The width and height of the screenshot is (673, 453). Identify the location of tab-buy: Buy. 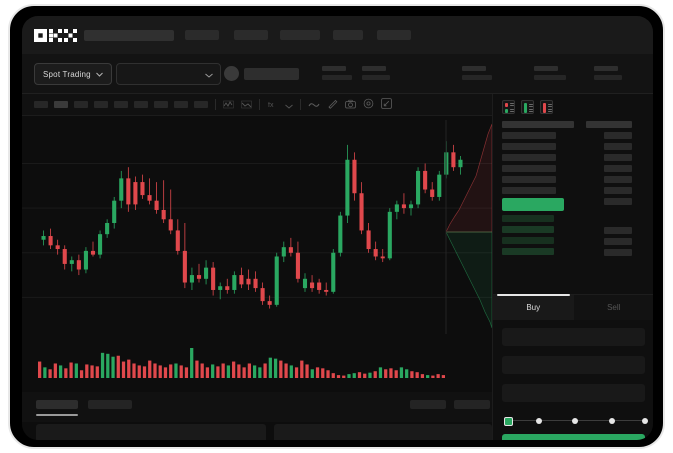
(533, 307).